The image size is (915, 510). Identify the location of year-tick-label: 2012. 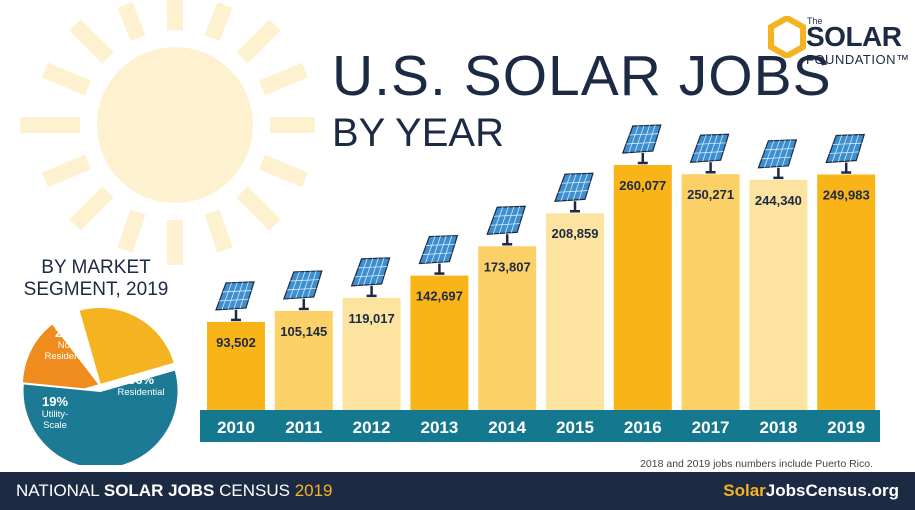
(372, 427).